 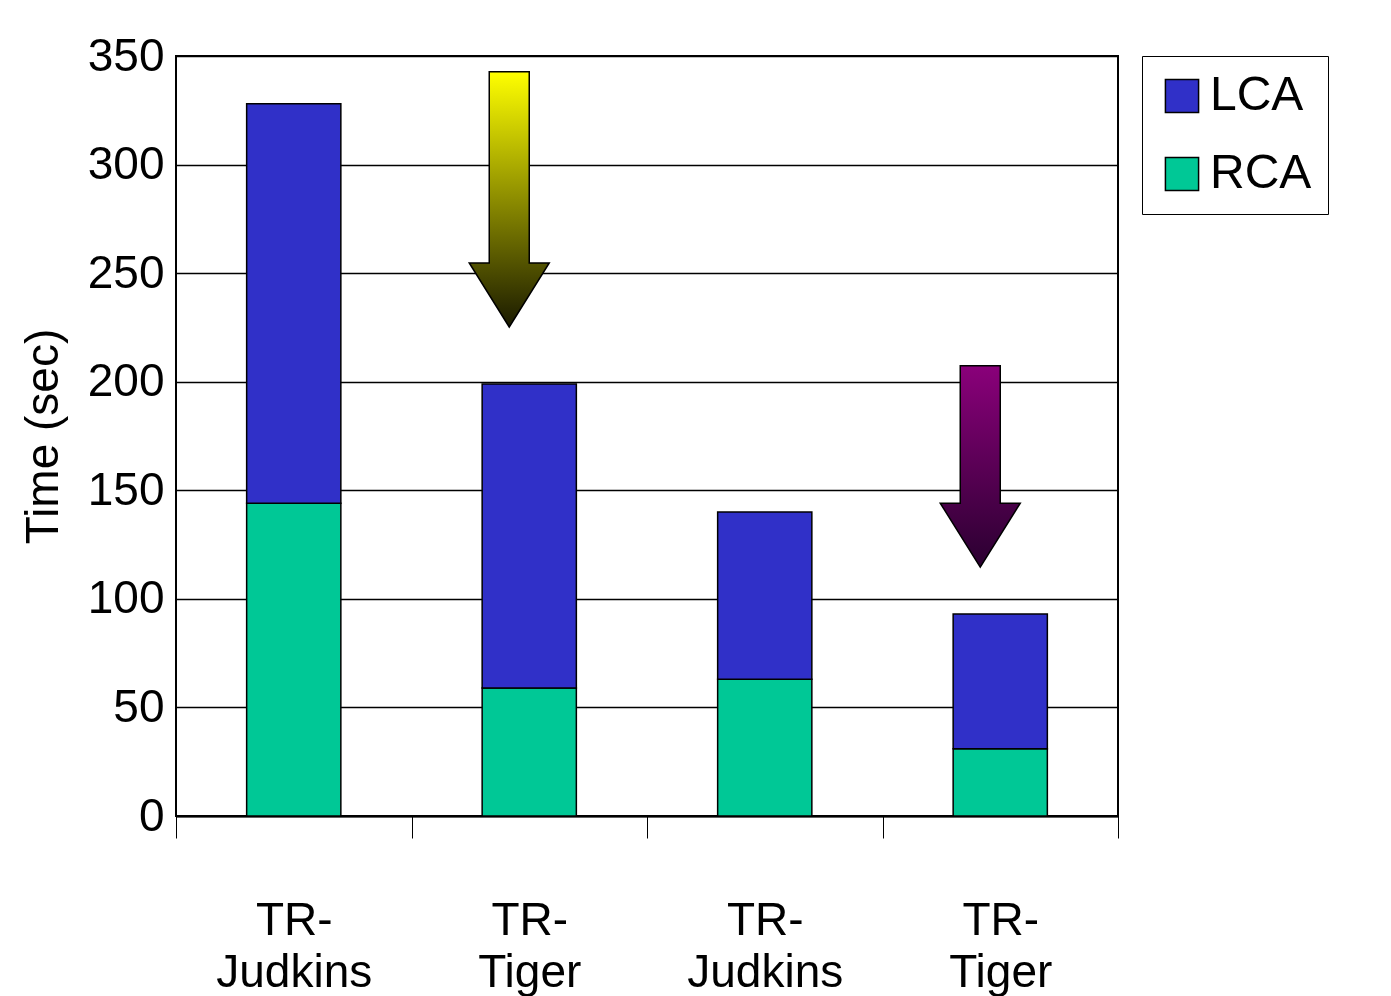 I want to click on y-tick-label: 0, so click(x=151, y=814).